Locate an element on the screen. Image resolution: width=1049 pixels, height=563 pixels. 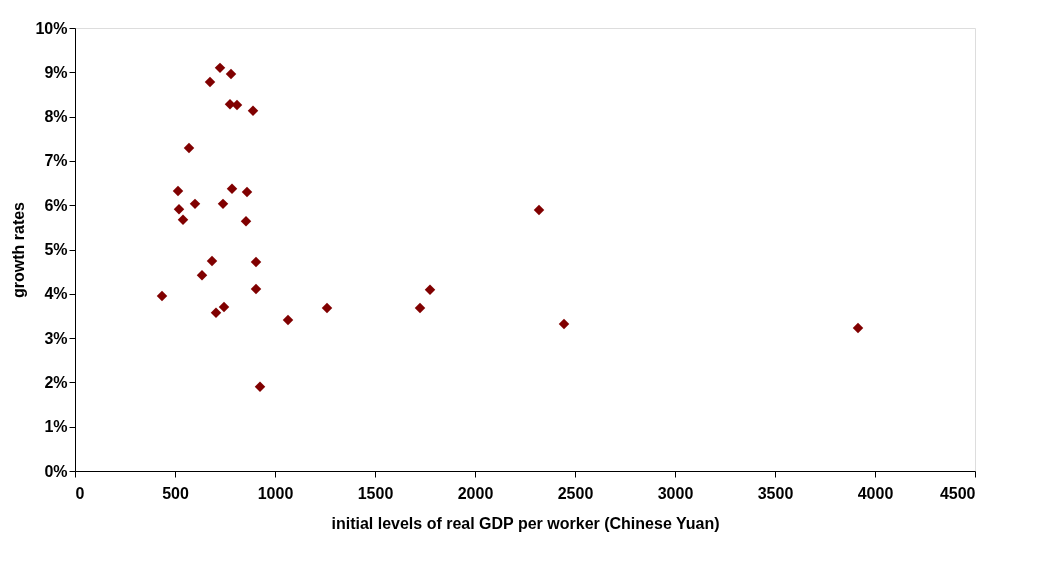
y-tick-label: 2% is located at coordinates (56, 382).